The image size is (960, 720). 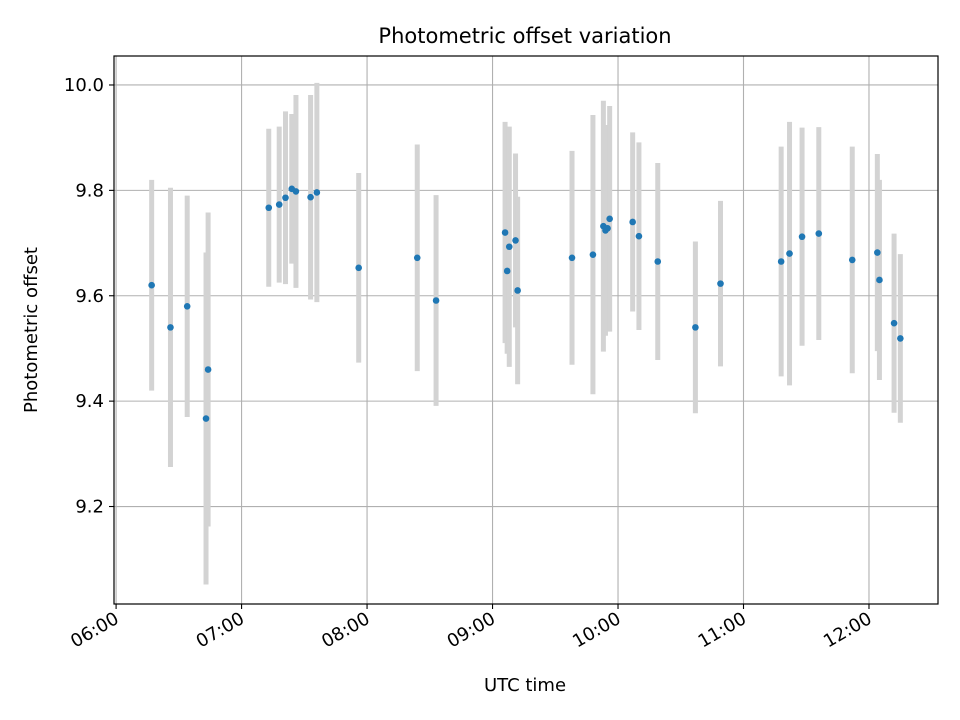 I want to click on y-axis-label: Photometric offset, so click(x=31, y=330).